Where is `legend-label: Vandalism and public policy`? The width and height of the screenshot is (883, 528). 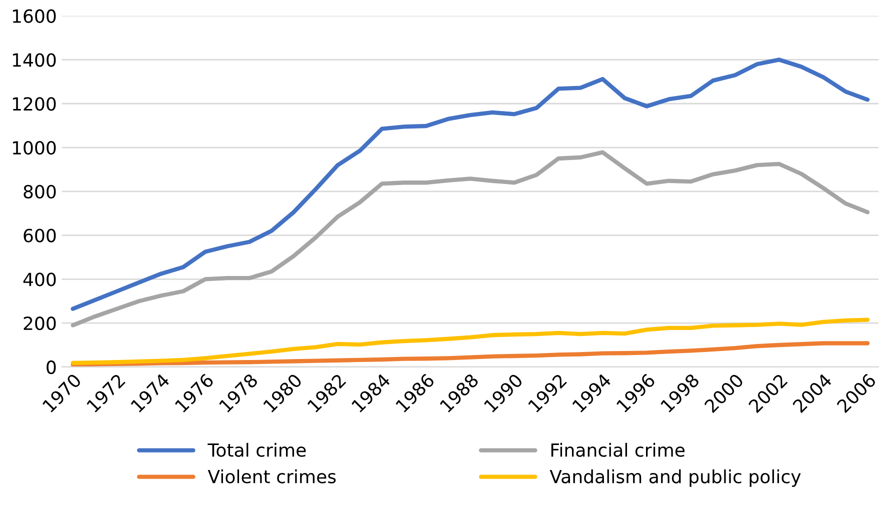 legend-label: Vandalism and public policy is located at coordinates (675, 478).